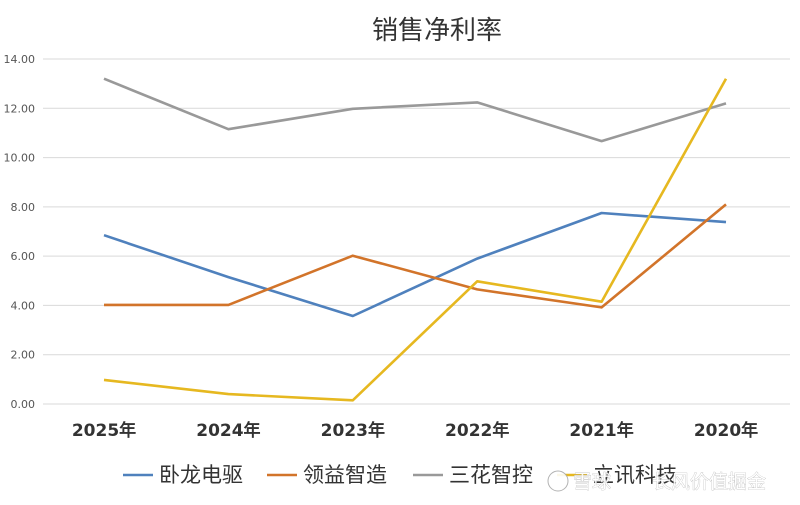  I want to click on y-tick-label: 8.00, so click(23, 207).